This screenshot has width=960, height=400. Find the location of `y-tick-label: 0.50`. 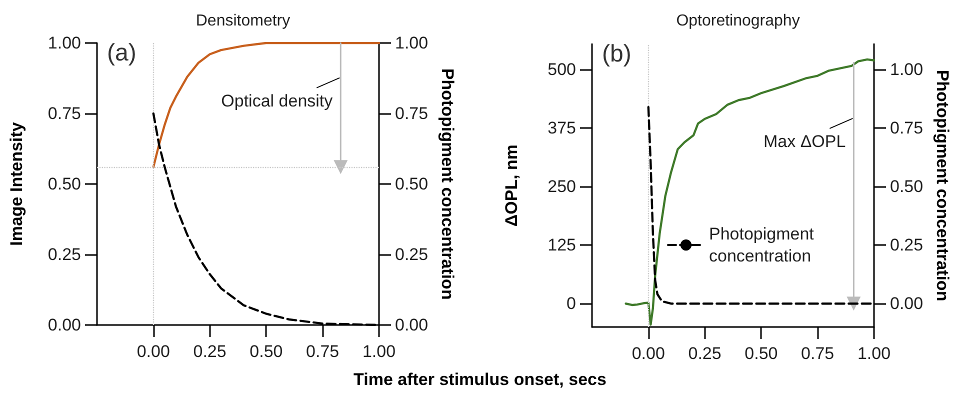

y-tick-label: 0.50 is located at coordinates (64, 184).